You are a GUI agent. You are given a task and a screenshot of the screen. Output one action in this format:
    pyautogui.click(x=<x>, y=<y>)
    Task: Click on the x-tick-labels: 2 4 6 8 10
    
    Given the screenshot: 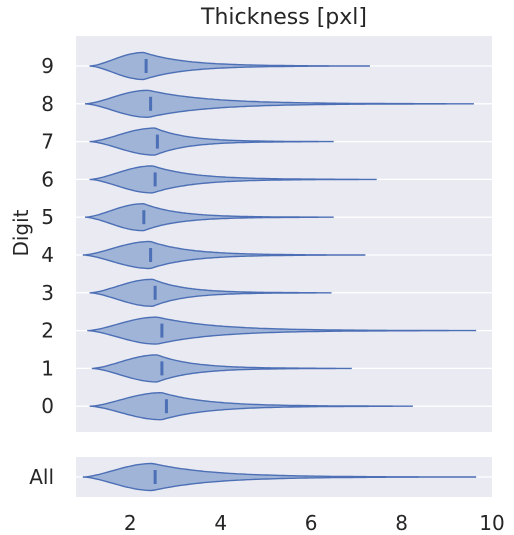 What is the action you would take?
    pyautogui.click(x=314, y=523)
    